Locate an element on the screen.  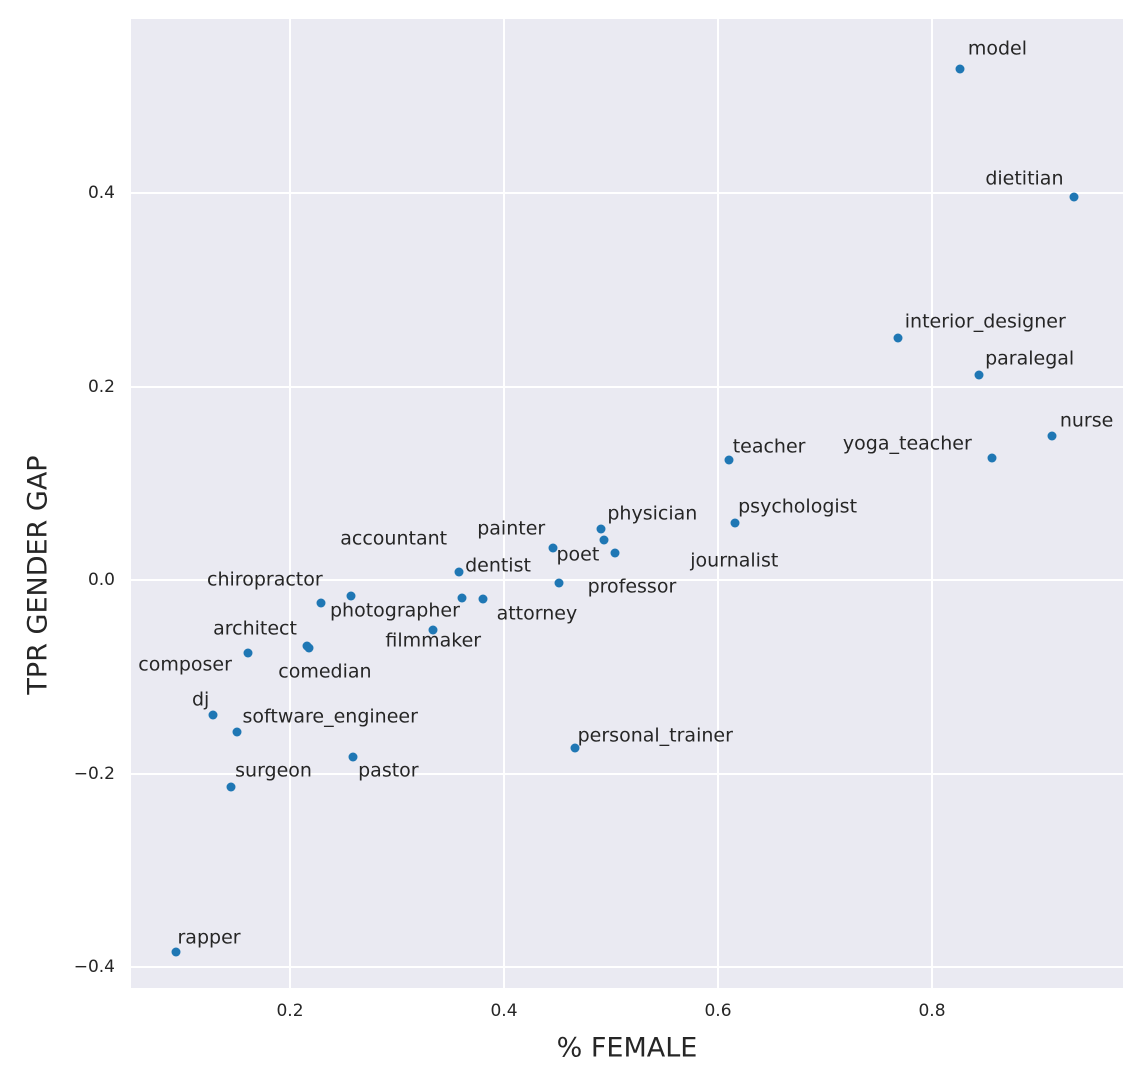
point-label-chiropractor: chiropractor is located at coordinates (265, 579).